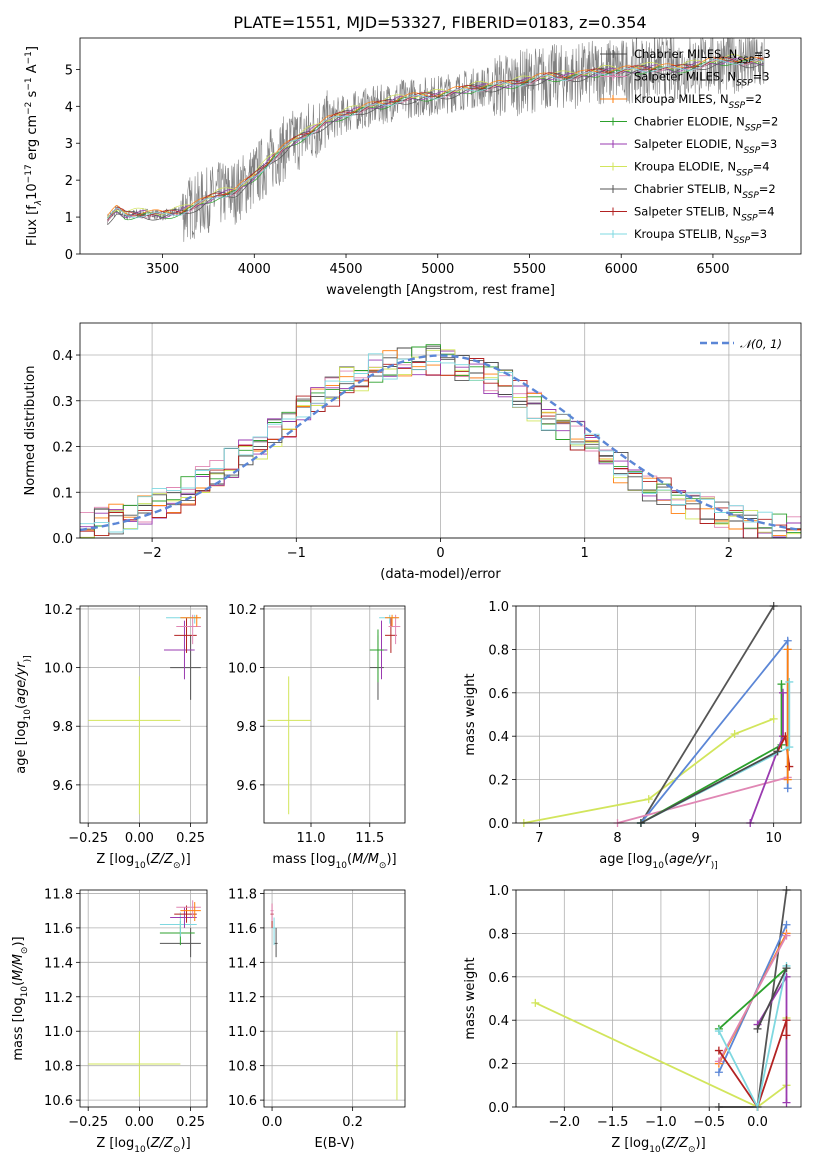 This screenshot has width=819, height=1170. Describe the element at coordinates (498, 781) in the screenshot. I see `y-tick-label: 0.2` at that location.